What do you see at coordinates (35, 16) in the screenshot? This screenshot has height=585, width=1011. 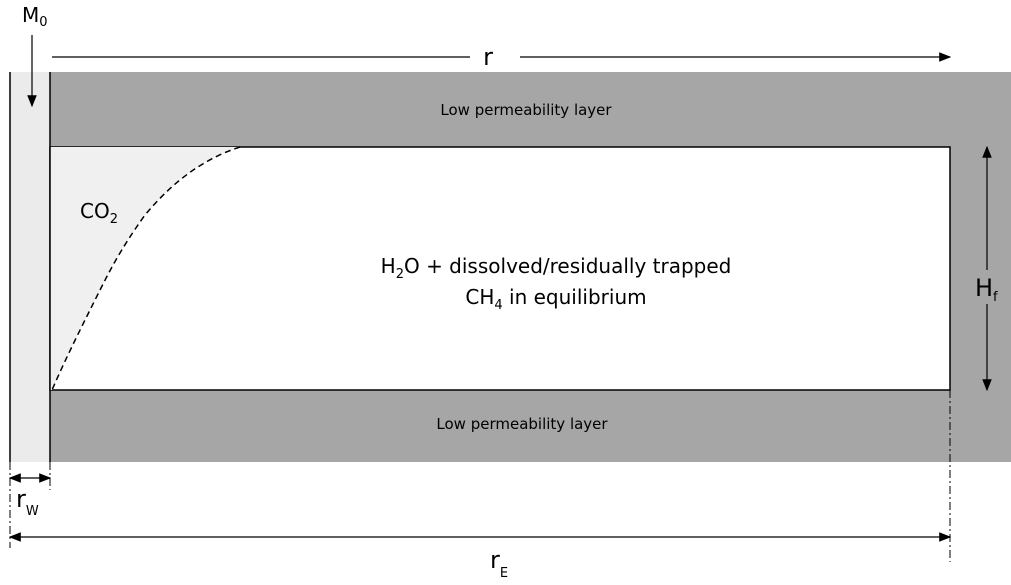 I see `injection-label: M0` at bounding box center [35, 16].